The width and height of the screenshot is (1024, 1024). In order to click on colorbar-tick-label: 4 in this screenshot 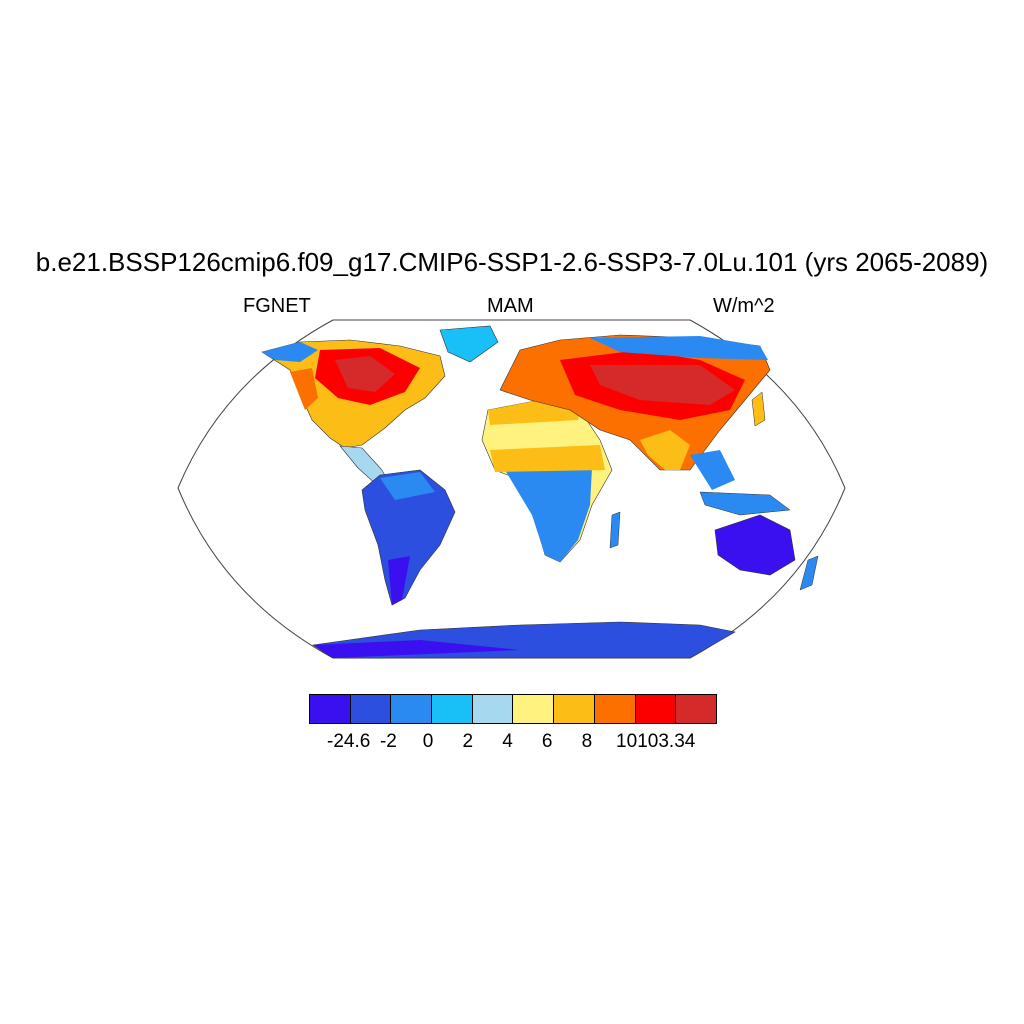, I will do `click(507, 741)`.